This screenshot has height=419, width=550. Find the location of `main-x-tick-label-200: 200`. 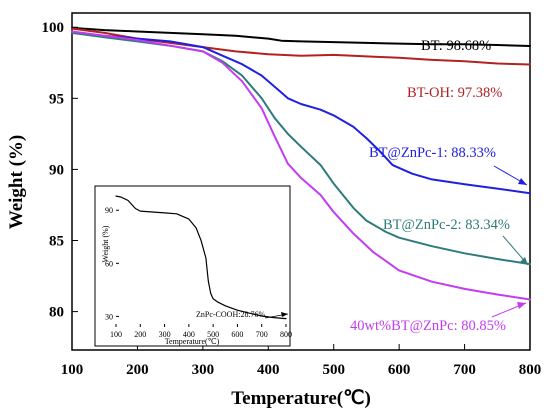

main-x-tick-label-200: 200 is located at coordinates (137, 370).